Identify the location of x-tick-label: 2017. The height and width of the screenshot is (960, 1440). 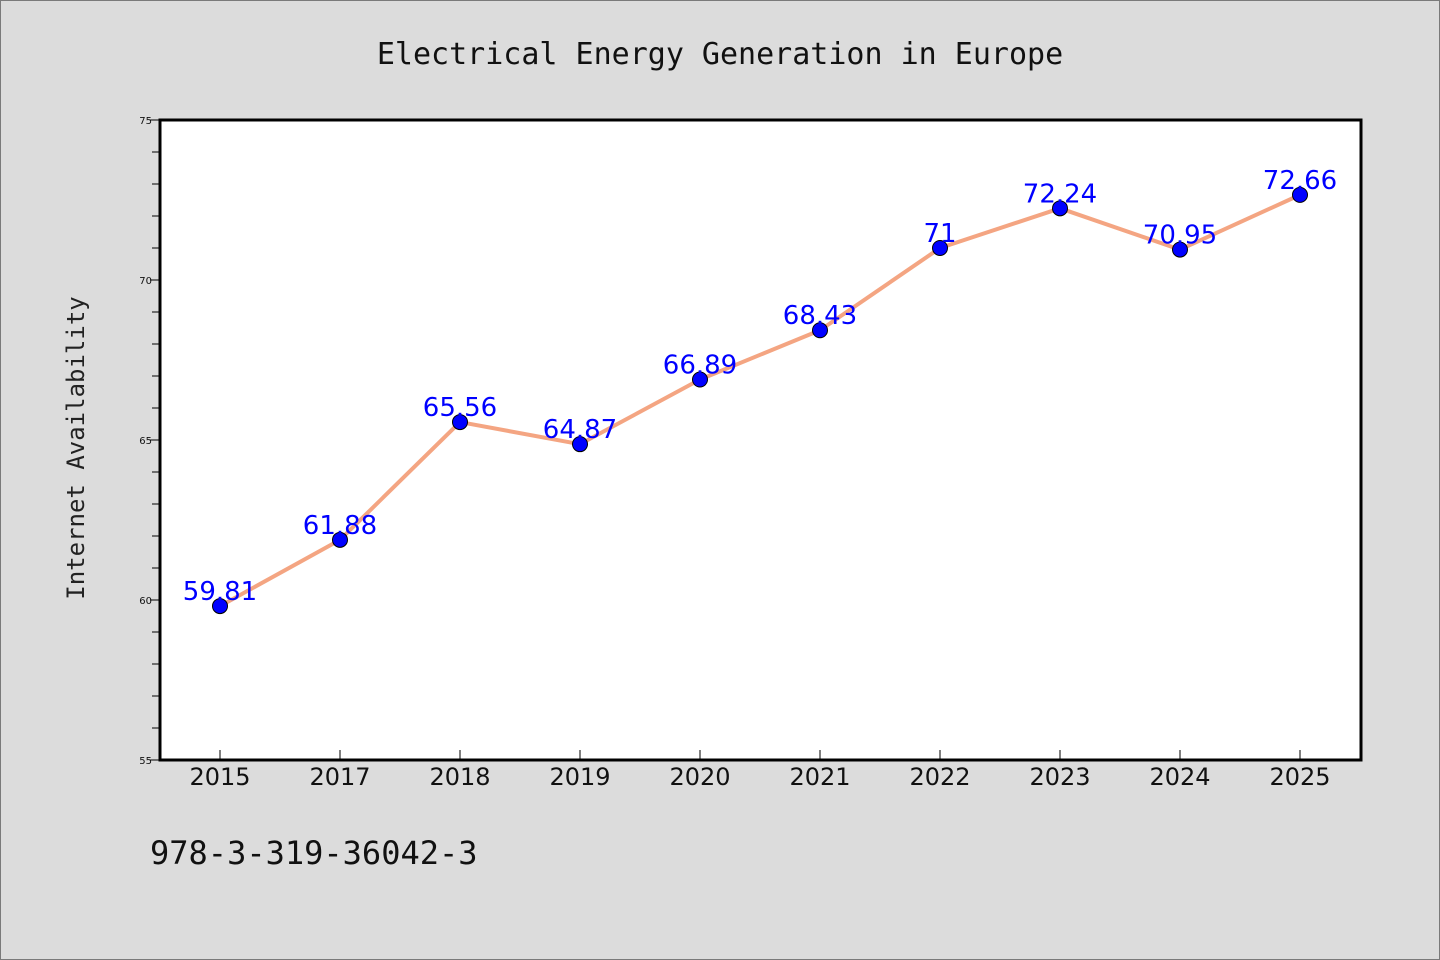
(339, 777).